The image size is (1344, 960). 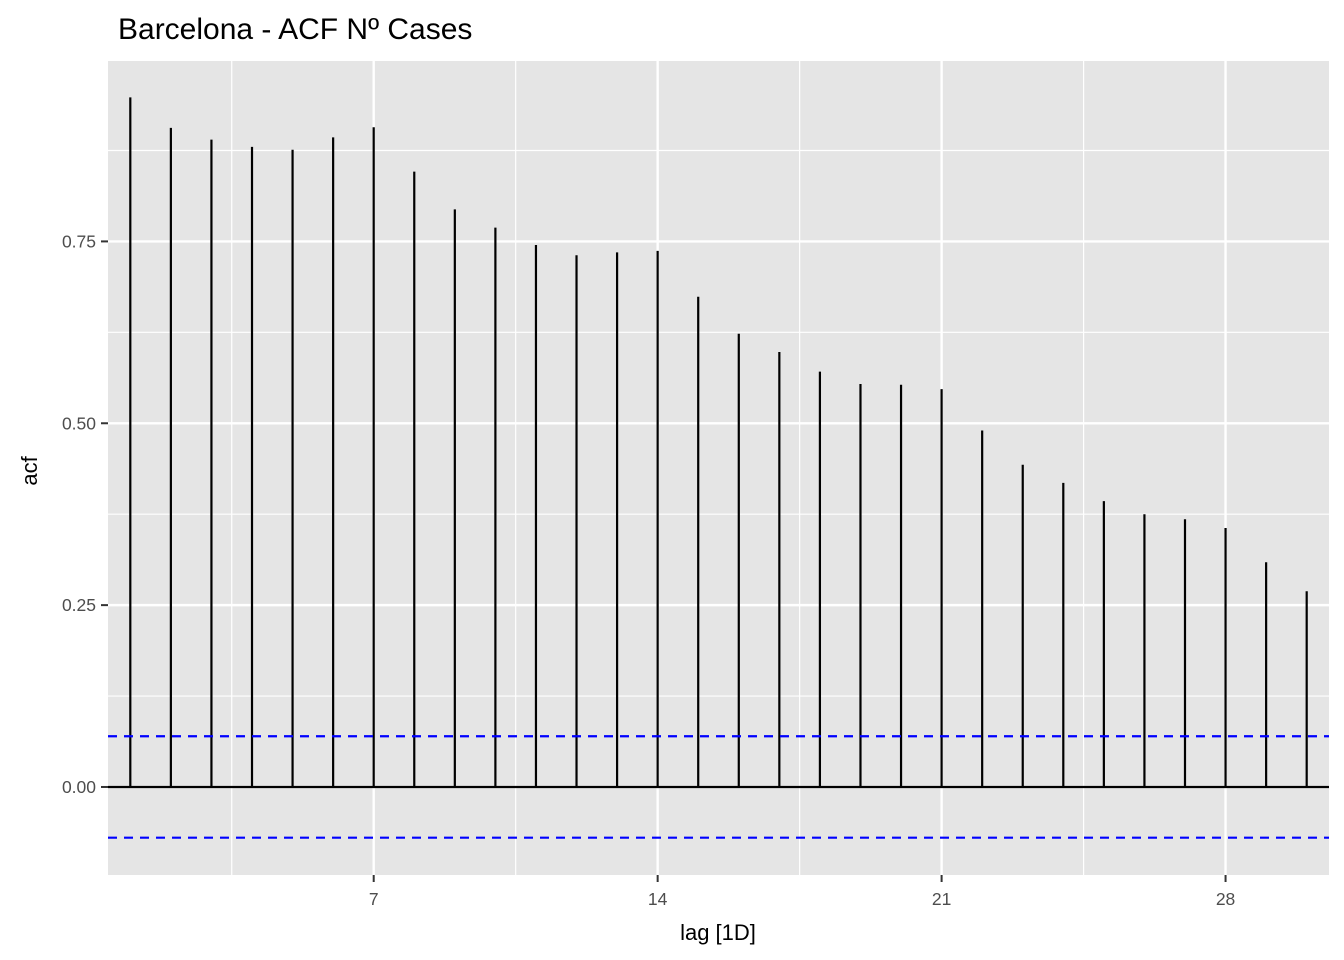 I want to click on x-tick-label-0: 7, so click(x=374, y=899).